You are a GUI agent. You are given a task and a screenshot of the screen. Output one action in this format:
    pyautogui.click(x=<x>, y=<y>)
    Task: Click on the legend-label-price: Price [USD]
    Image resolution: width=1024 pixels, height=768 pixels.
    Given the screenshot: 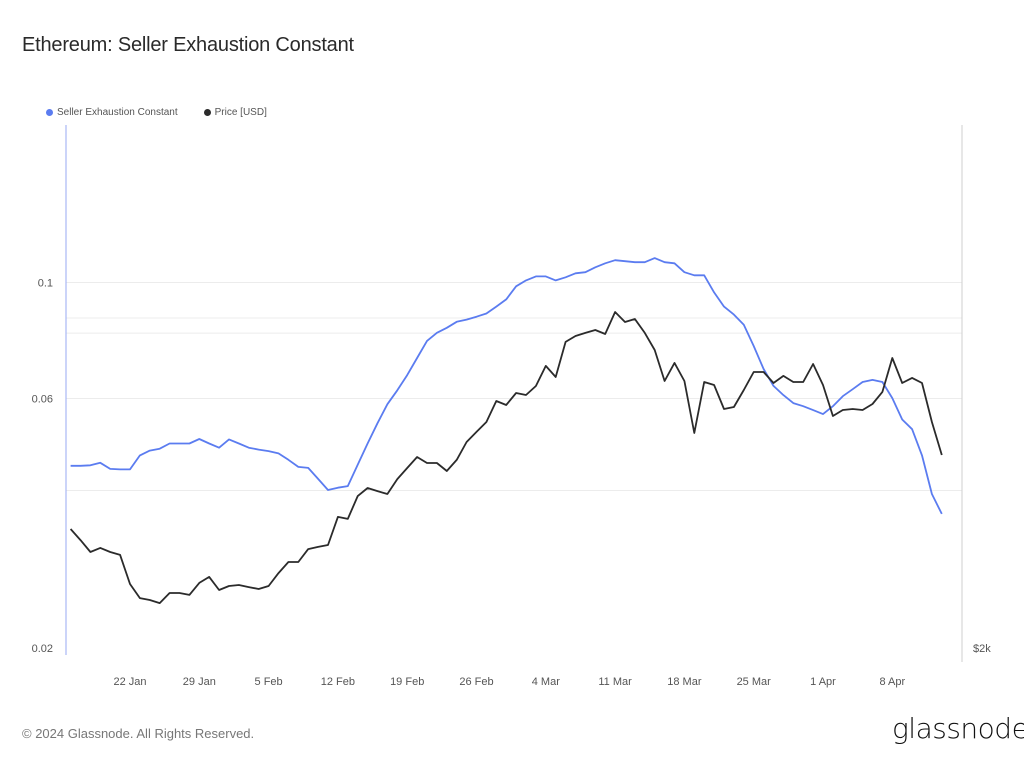 What is the action you would take?
    pyautogui.click(x=240, y=112)
    